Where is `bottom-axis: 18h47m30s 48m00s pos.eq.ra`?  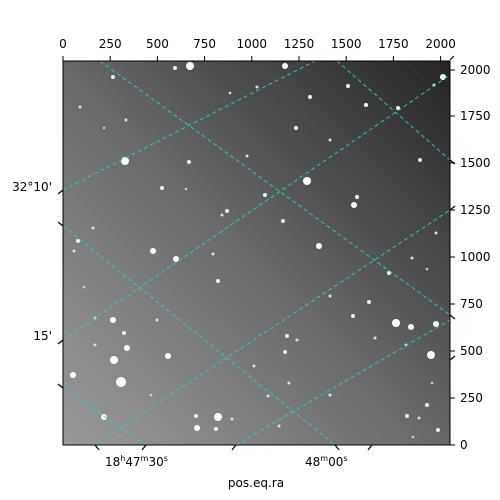 bottom-axis: 18h47m30s 48m00s pos.eq.ra is located at coordinates (233, 467).